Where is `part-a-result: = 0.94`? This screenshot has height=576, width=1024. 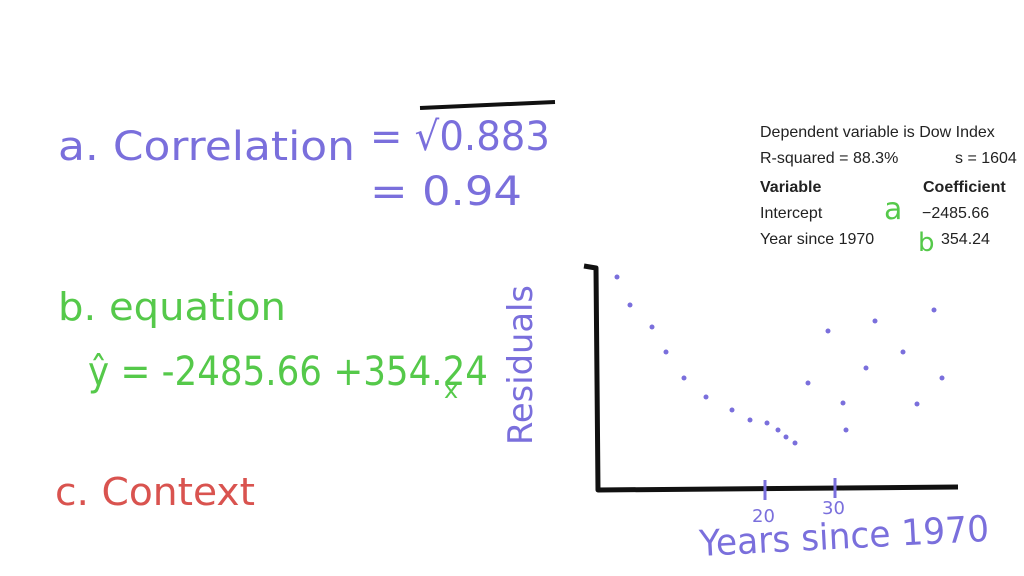
part-a-result: = 0.94 is located at coordinates (446, 192).